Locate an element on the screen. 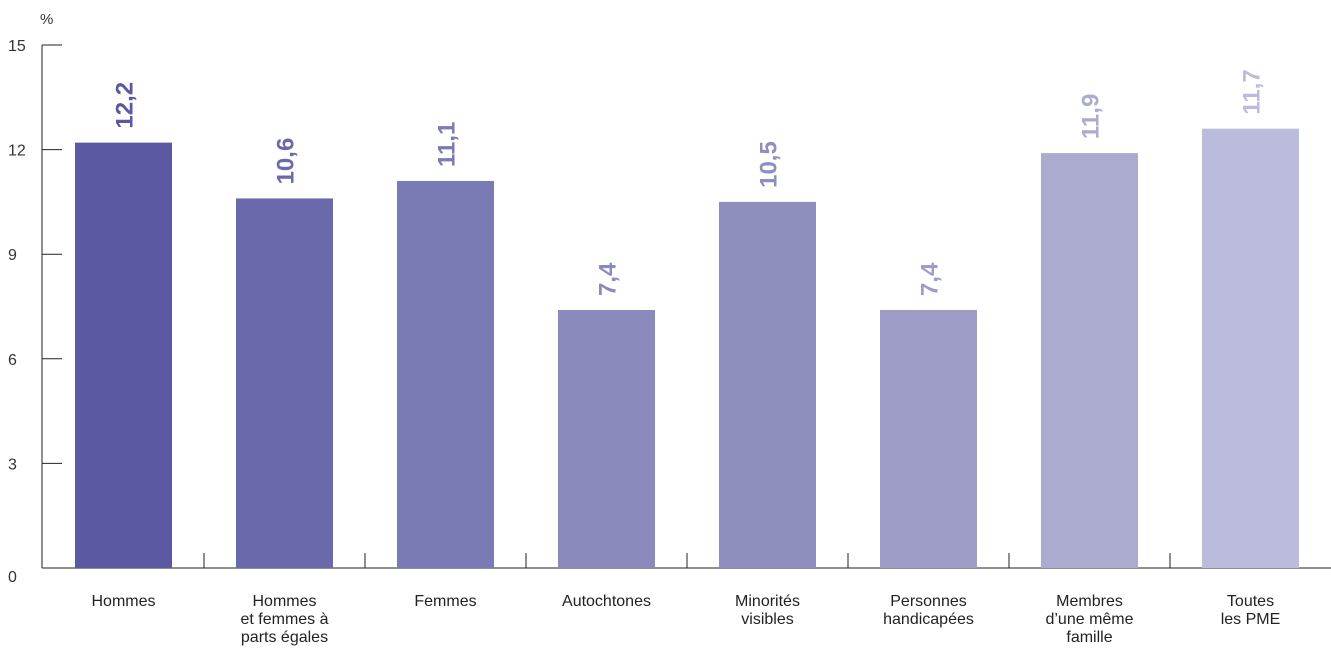  category-label: Hommes is located at coordinates (123, 601).